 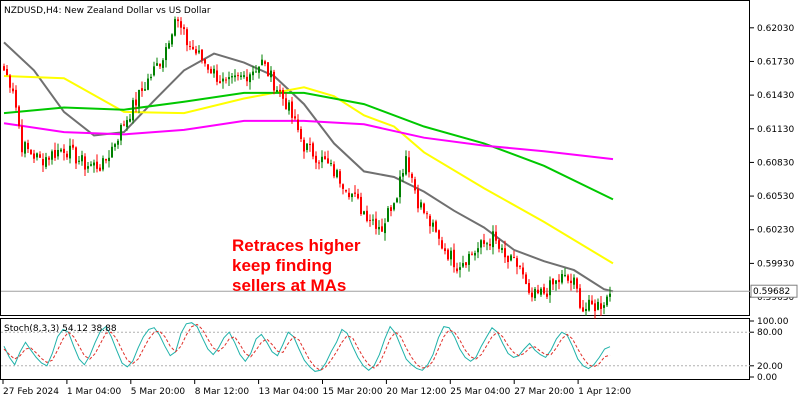 What do you see at coordinates (775, 264) in the screenshot?
I see `price-tick-label: 0.59930` at bounding box center [775, 264].